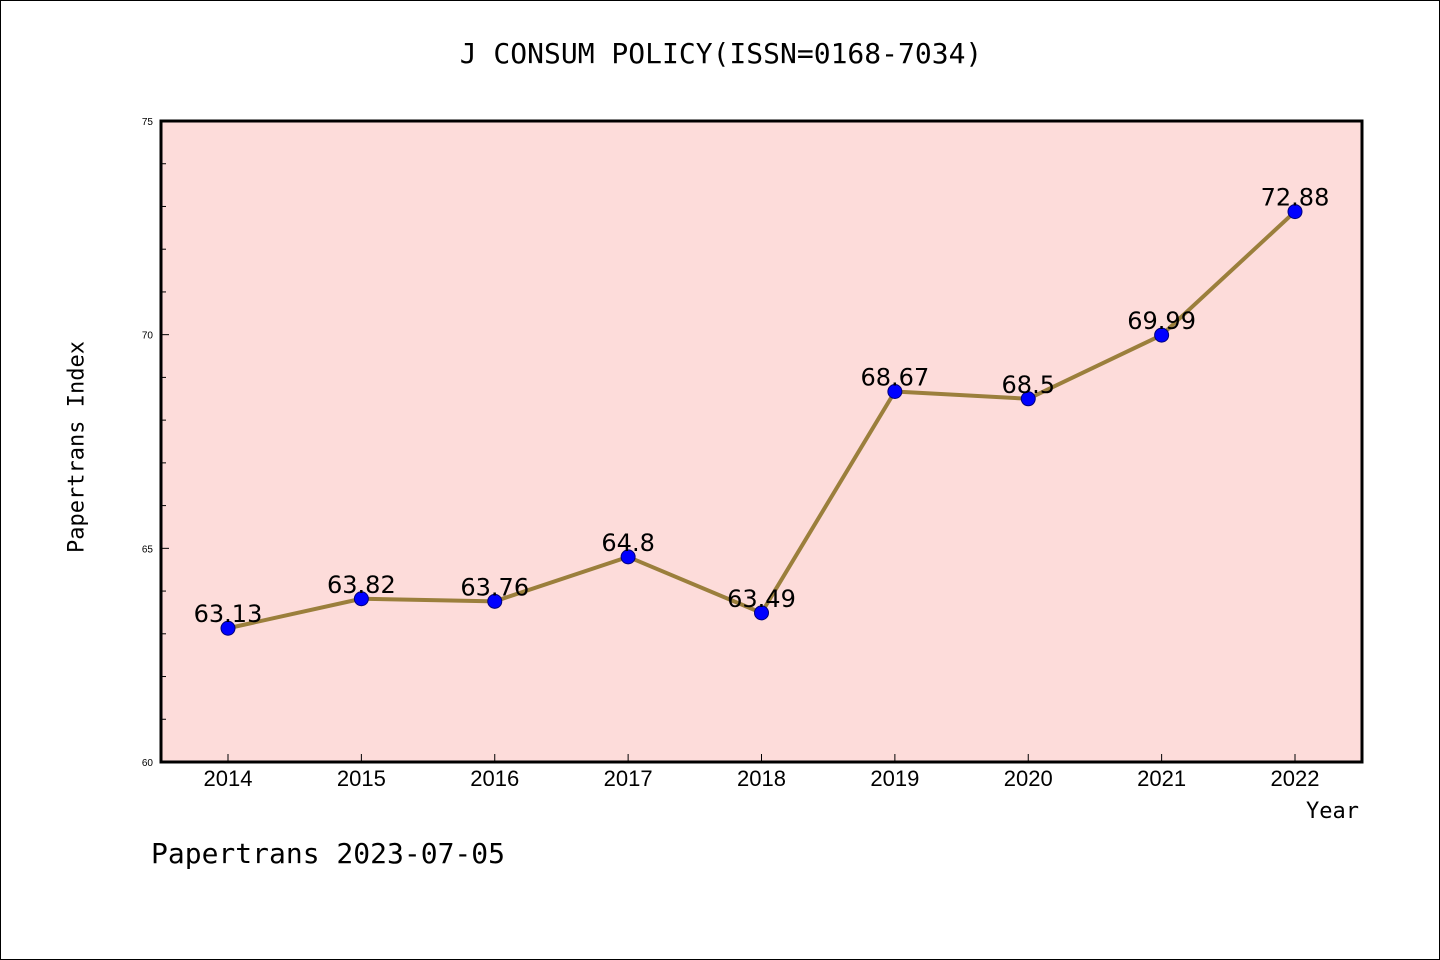  Describe the element at coordinates (1028, 385) in the screenshot. I see `data-label: 68.5` at that location.